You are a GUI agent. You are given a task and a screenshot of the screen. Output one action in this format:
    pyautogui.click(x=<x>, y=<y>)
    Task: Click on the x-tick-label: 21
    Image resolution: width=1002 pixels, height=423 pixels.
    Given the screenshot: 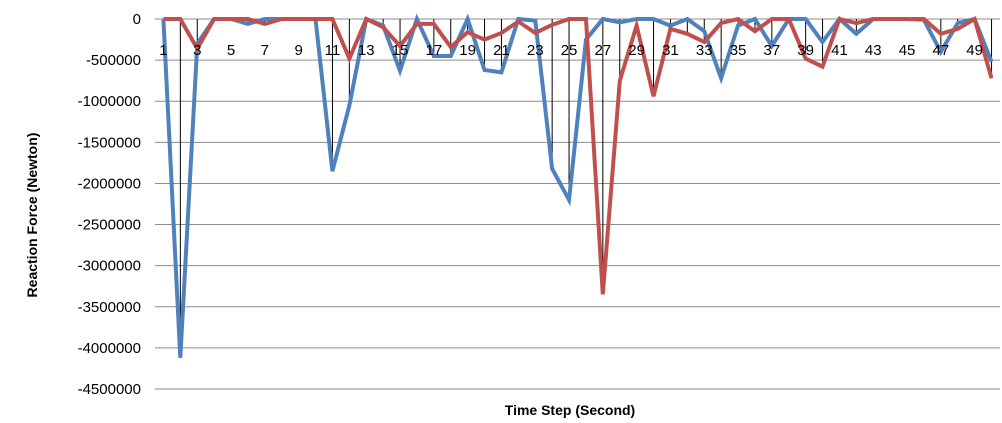 What is the action you would take?
    pyautogui.click(x=501, y=50)
    